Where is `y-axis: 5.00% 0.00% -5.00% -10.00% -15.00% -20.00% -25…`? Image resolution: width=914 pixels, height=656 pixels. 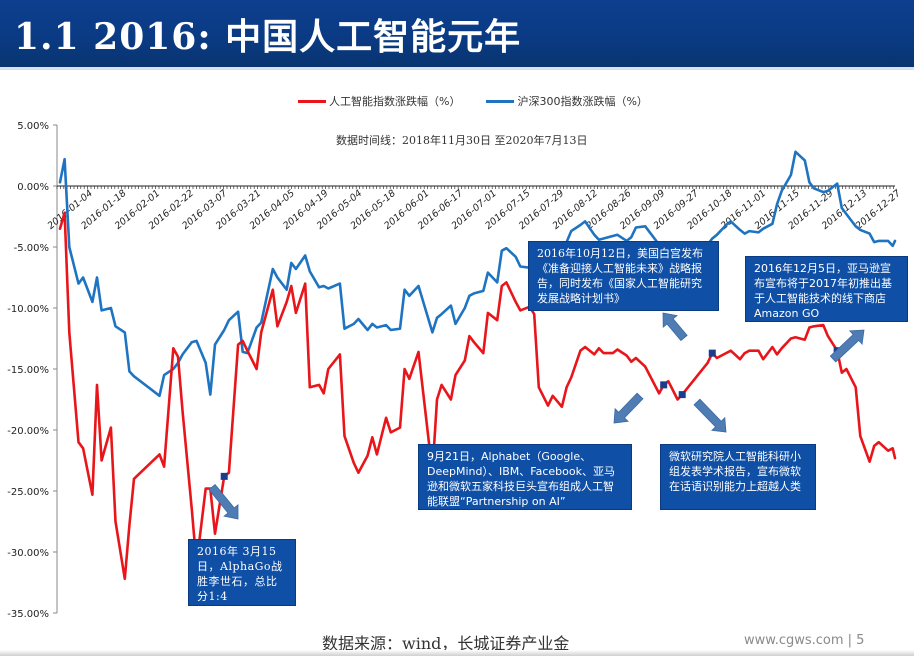 y-axis: 5.00% 0.00% -5.00% -10.00% -15.00% -20.00% -25… is located at coordinates (32, 370).